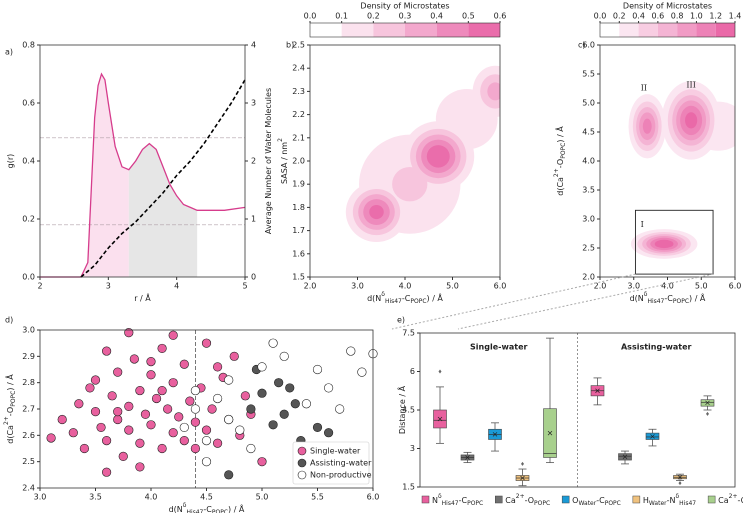 The image size is (743, 513). I want to click on x-axis-label: d(NδHis47-CPOPC) / Å, so click(668, 298).